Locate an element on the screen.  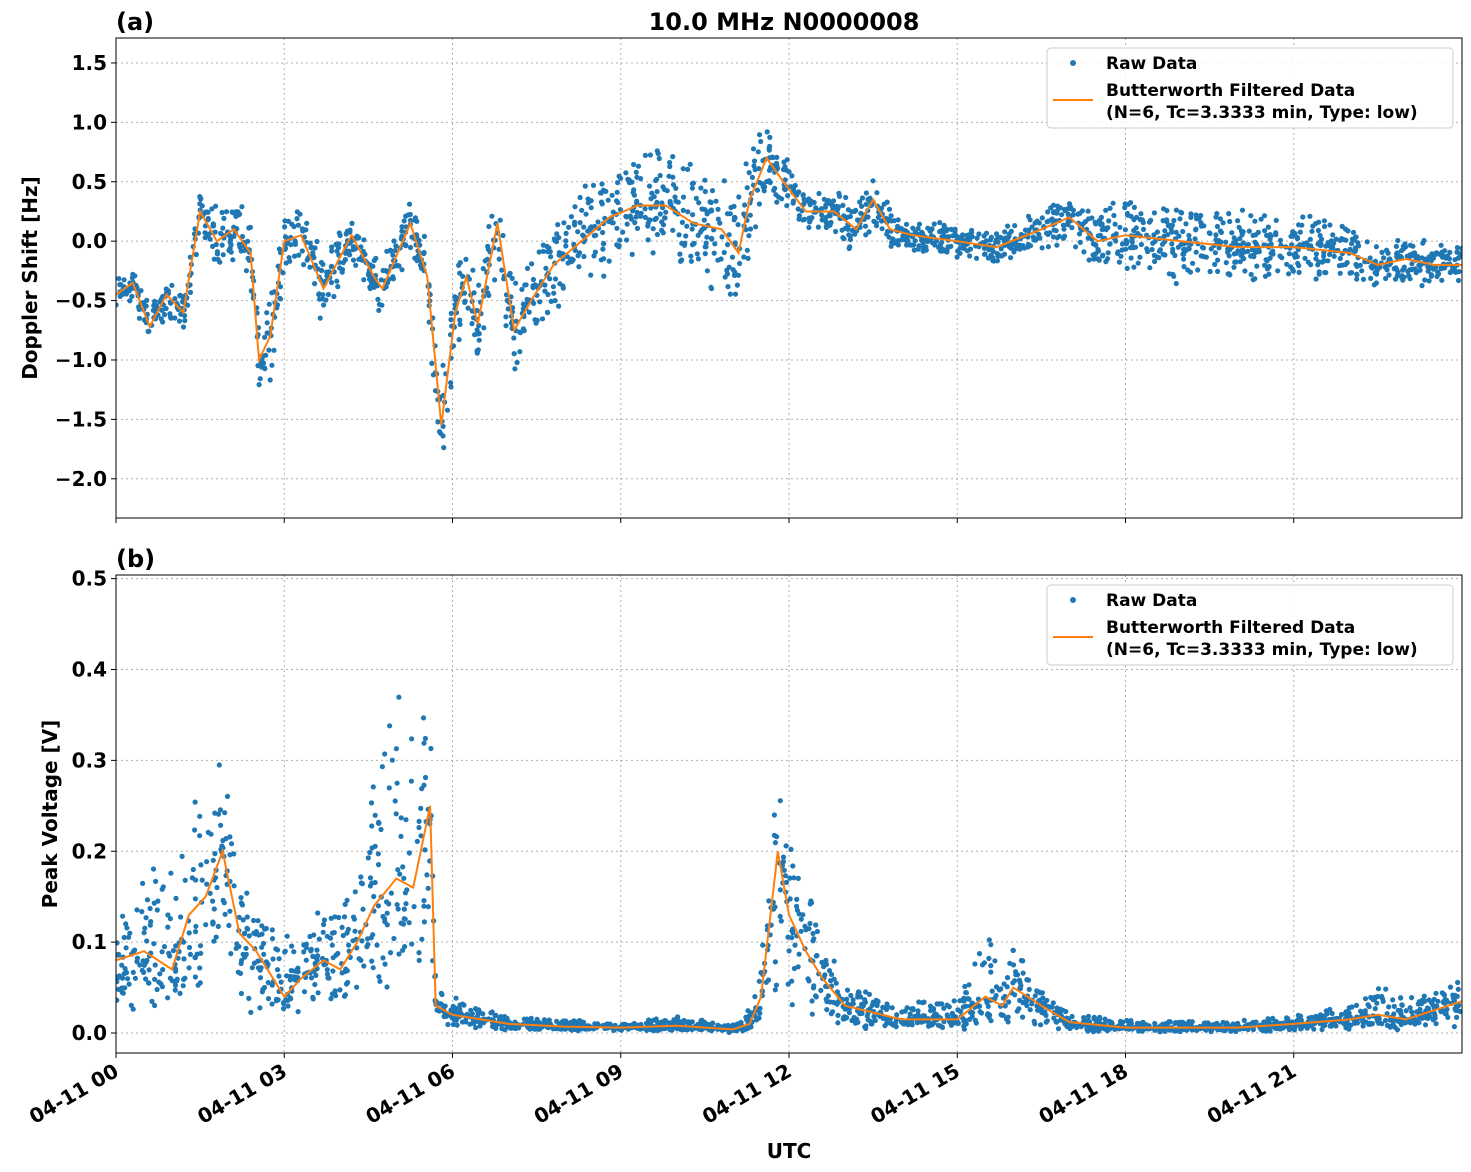
y-tick-label: 0.5 is located at coordinates (89, 579).